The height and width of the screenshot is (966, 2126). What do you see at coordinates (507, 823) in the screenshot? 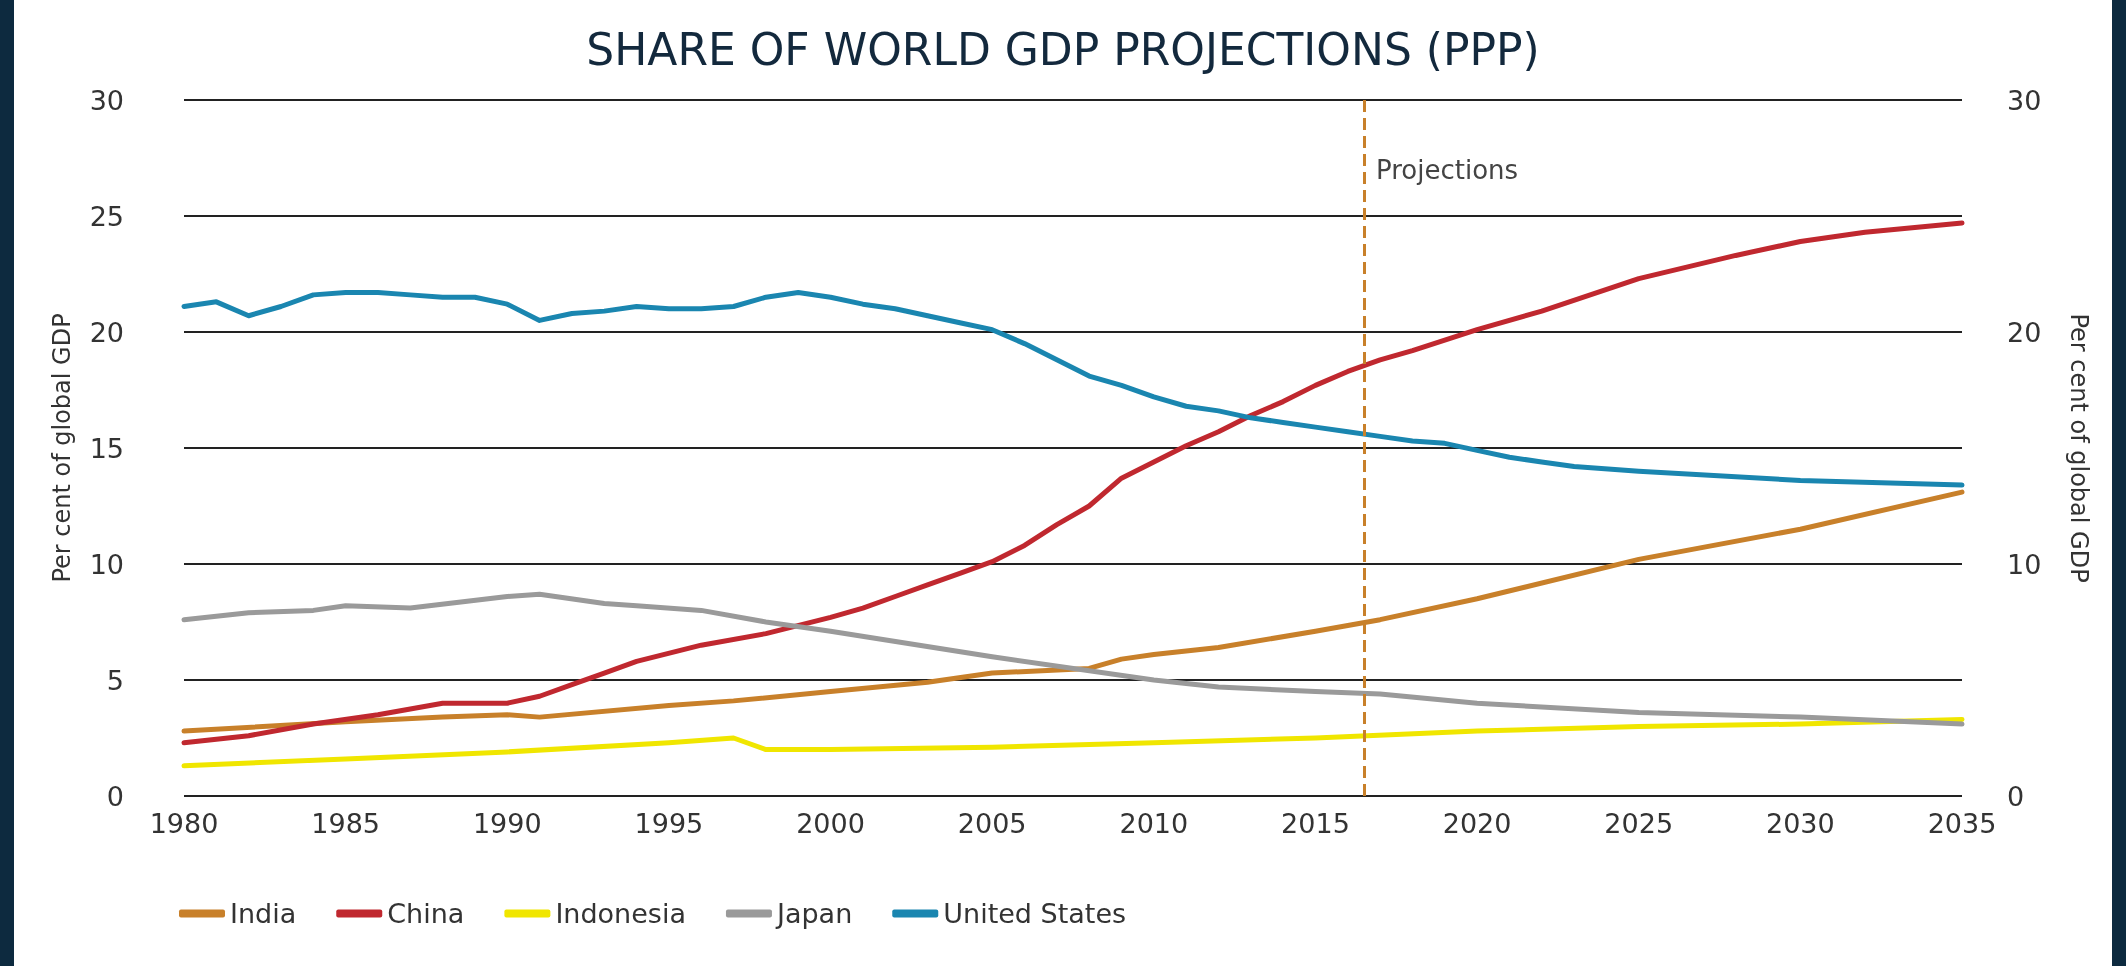
I see `x-tick-label: 1990` at bounding box center [507, 823].